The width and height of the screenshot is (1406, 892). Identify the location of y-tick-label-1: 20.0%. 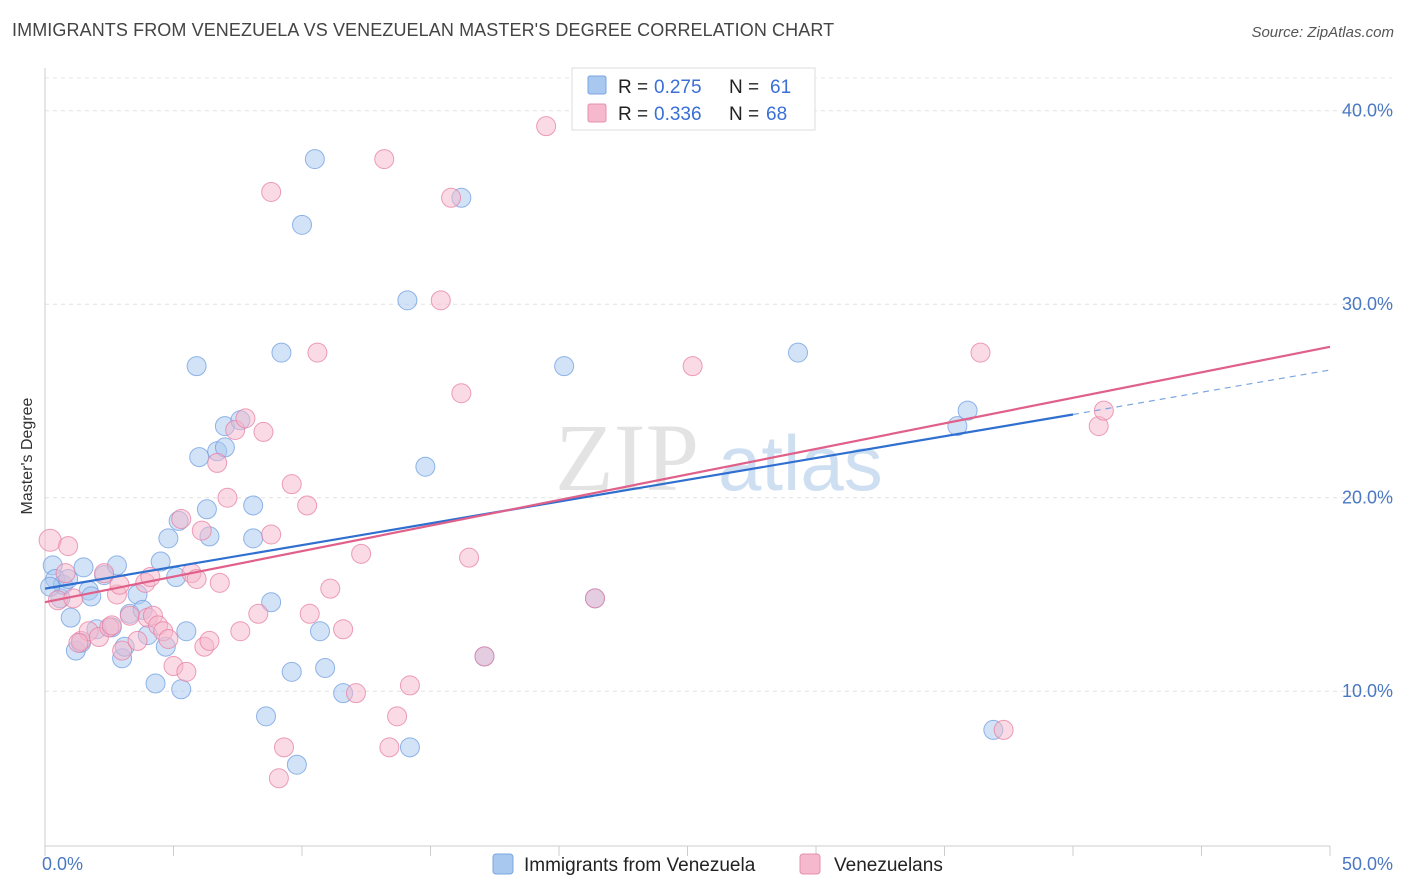
(1367, 498).